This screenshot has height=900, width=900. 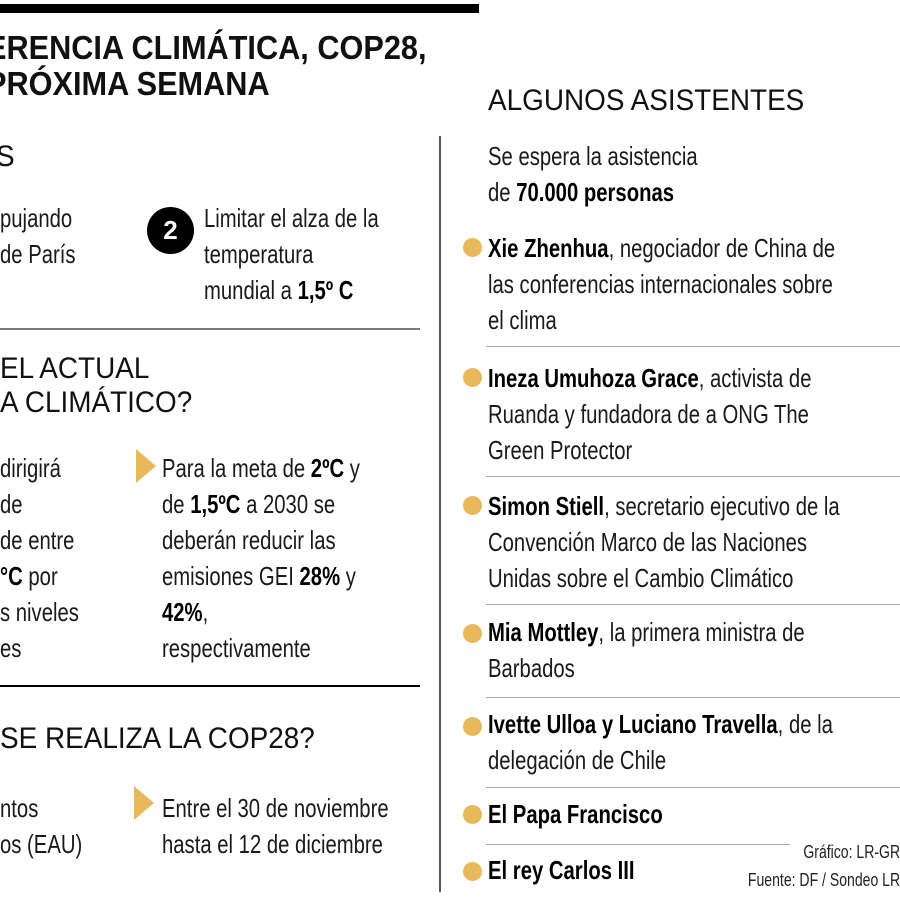 What do you see at coordinates (239, 8) in the screenshot?
I see `top-rule` at bounding box center [239, 8].